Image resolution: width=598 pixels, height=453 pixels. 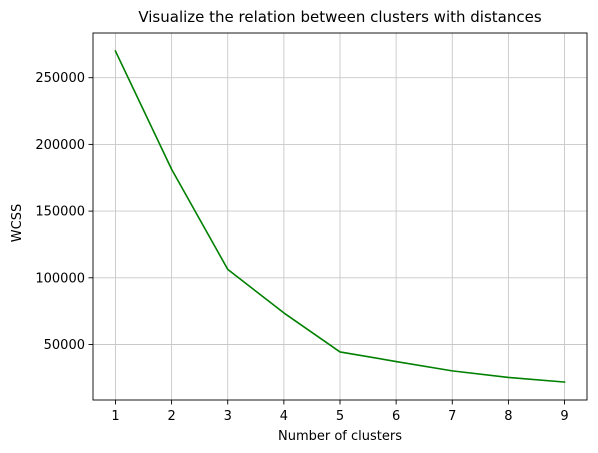 What do you see at coordinates (340, 416) in the screenshot?
I see `x-tick-label: 5` at bounding box center [340, 416].